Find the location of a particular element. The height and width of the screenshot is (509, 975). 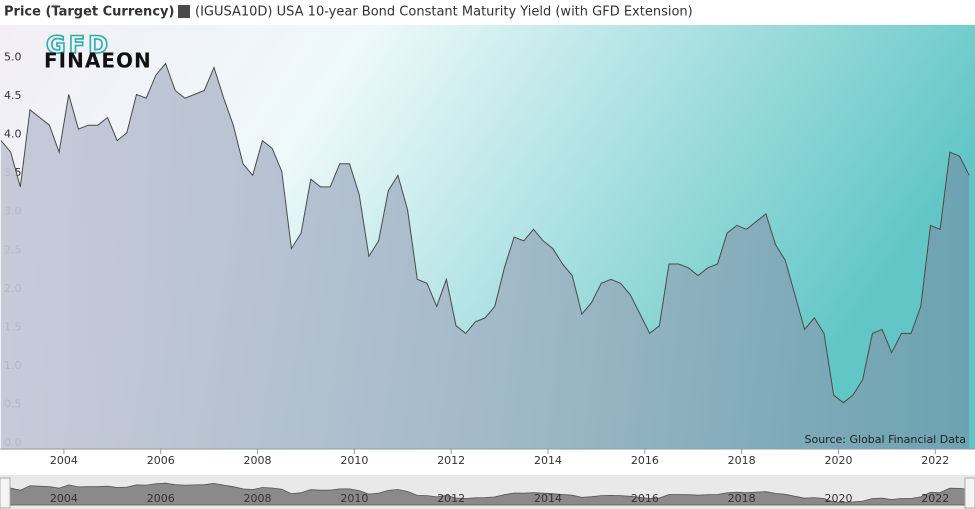

x-tick-label: 2006 is located at coordinates (161, 460).